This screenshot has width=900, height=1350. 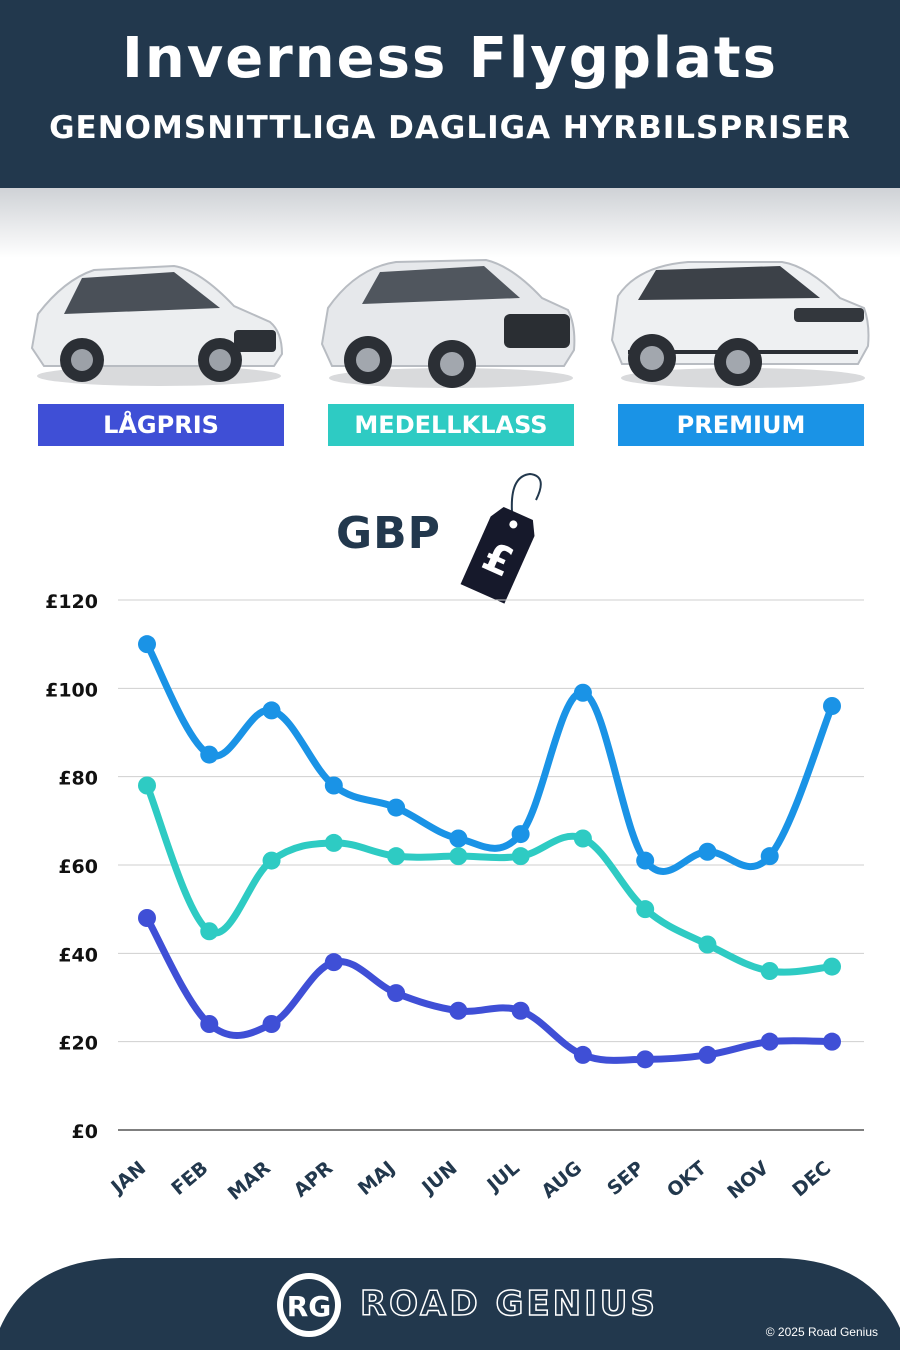 What do you see at coordinates (821, 1332) in the screenshot?
I see `copyright-text: © 2025 Road Genius` at bounding box center [821, 1332].